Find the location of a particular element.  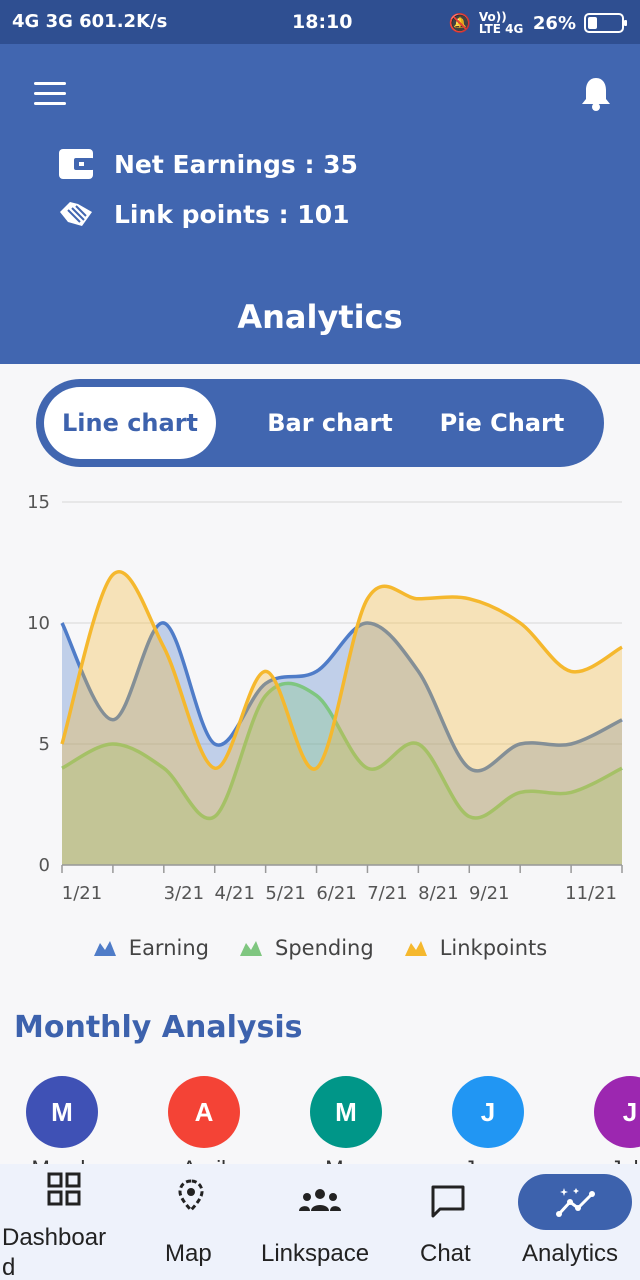

battery-icon is located at coordinates (605, 23).